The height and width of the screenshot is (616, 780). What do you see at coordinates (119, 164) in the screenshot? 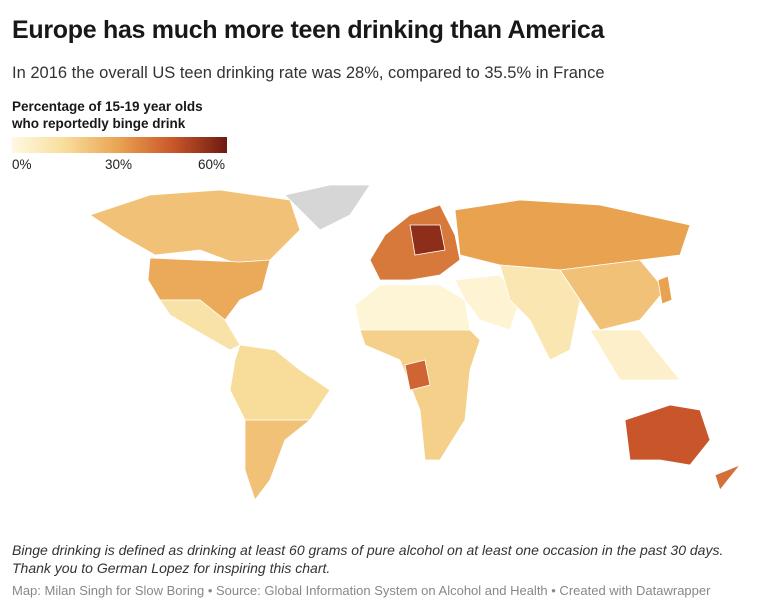
I see `legend-tick-30: 30%` at bounding box center [119, 164].